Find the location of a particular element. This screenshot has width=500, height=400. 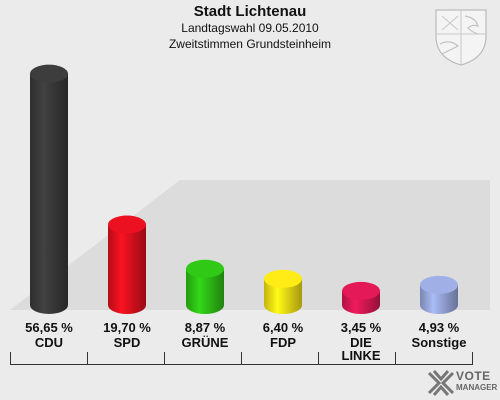

category-label: GRÜNE is located at coordinates (205, 342).